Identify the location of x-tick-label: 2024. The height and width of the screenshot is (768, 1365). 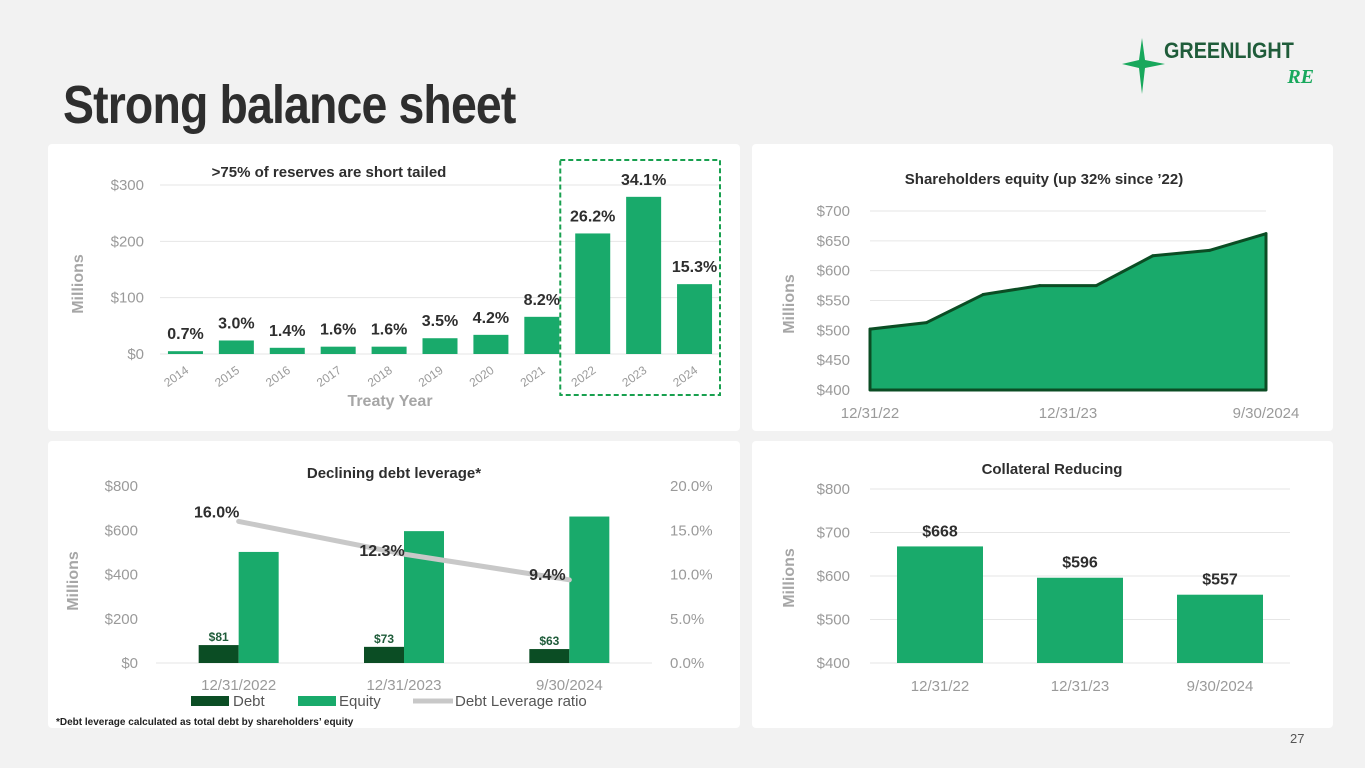
(685, 376).